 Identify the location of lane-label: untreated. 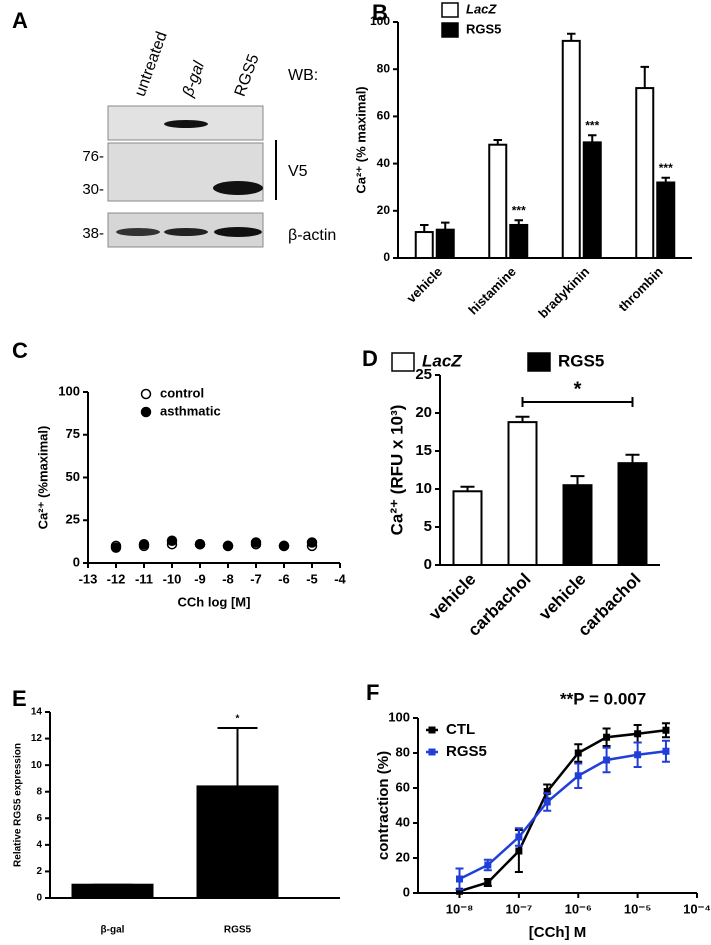
(151, 63).